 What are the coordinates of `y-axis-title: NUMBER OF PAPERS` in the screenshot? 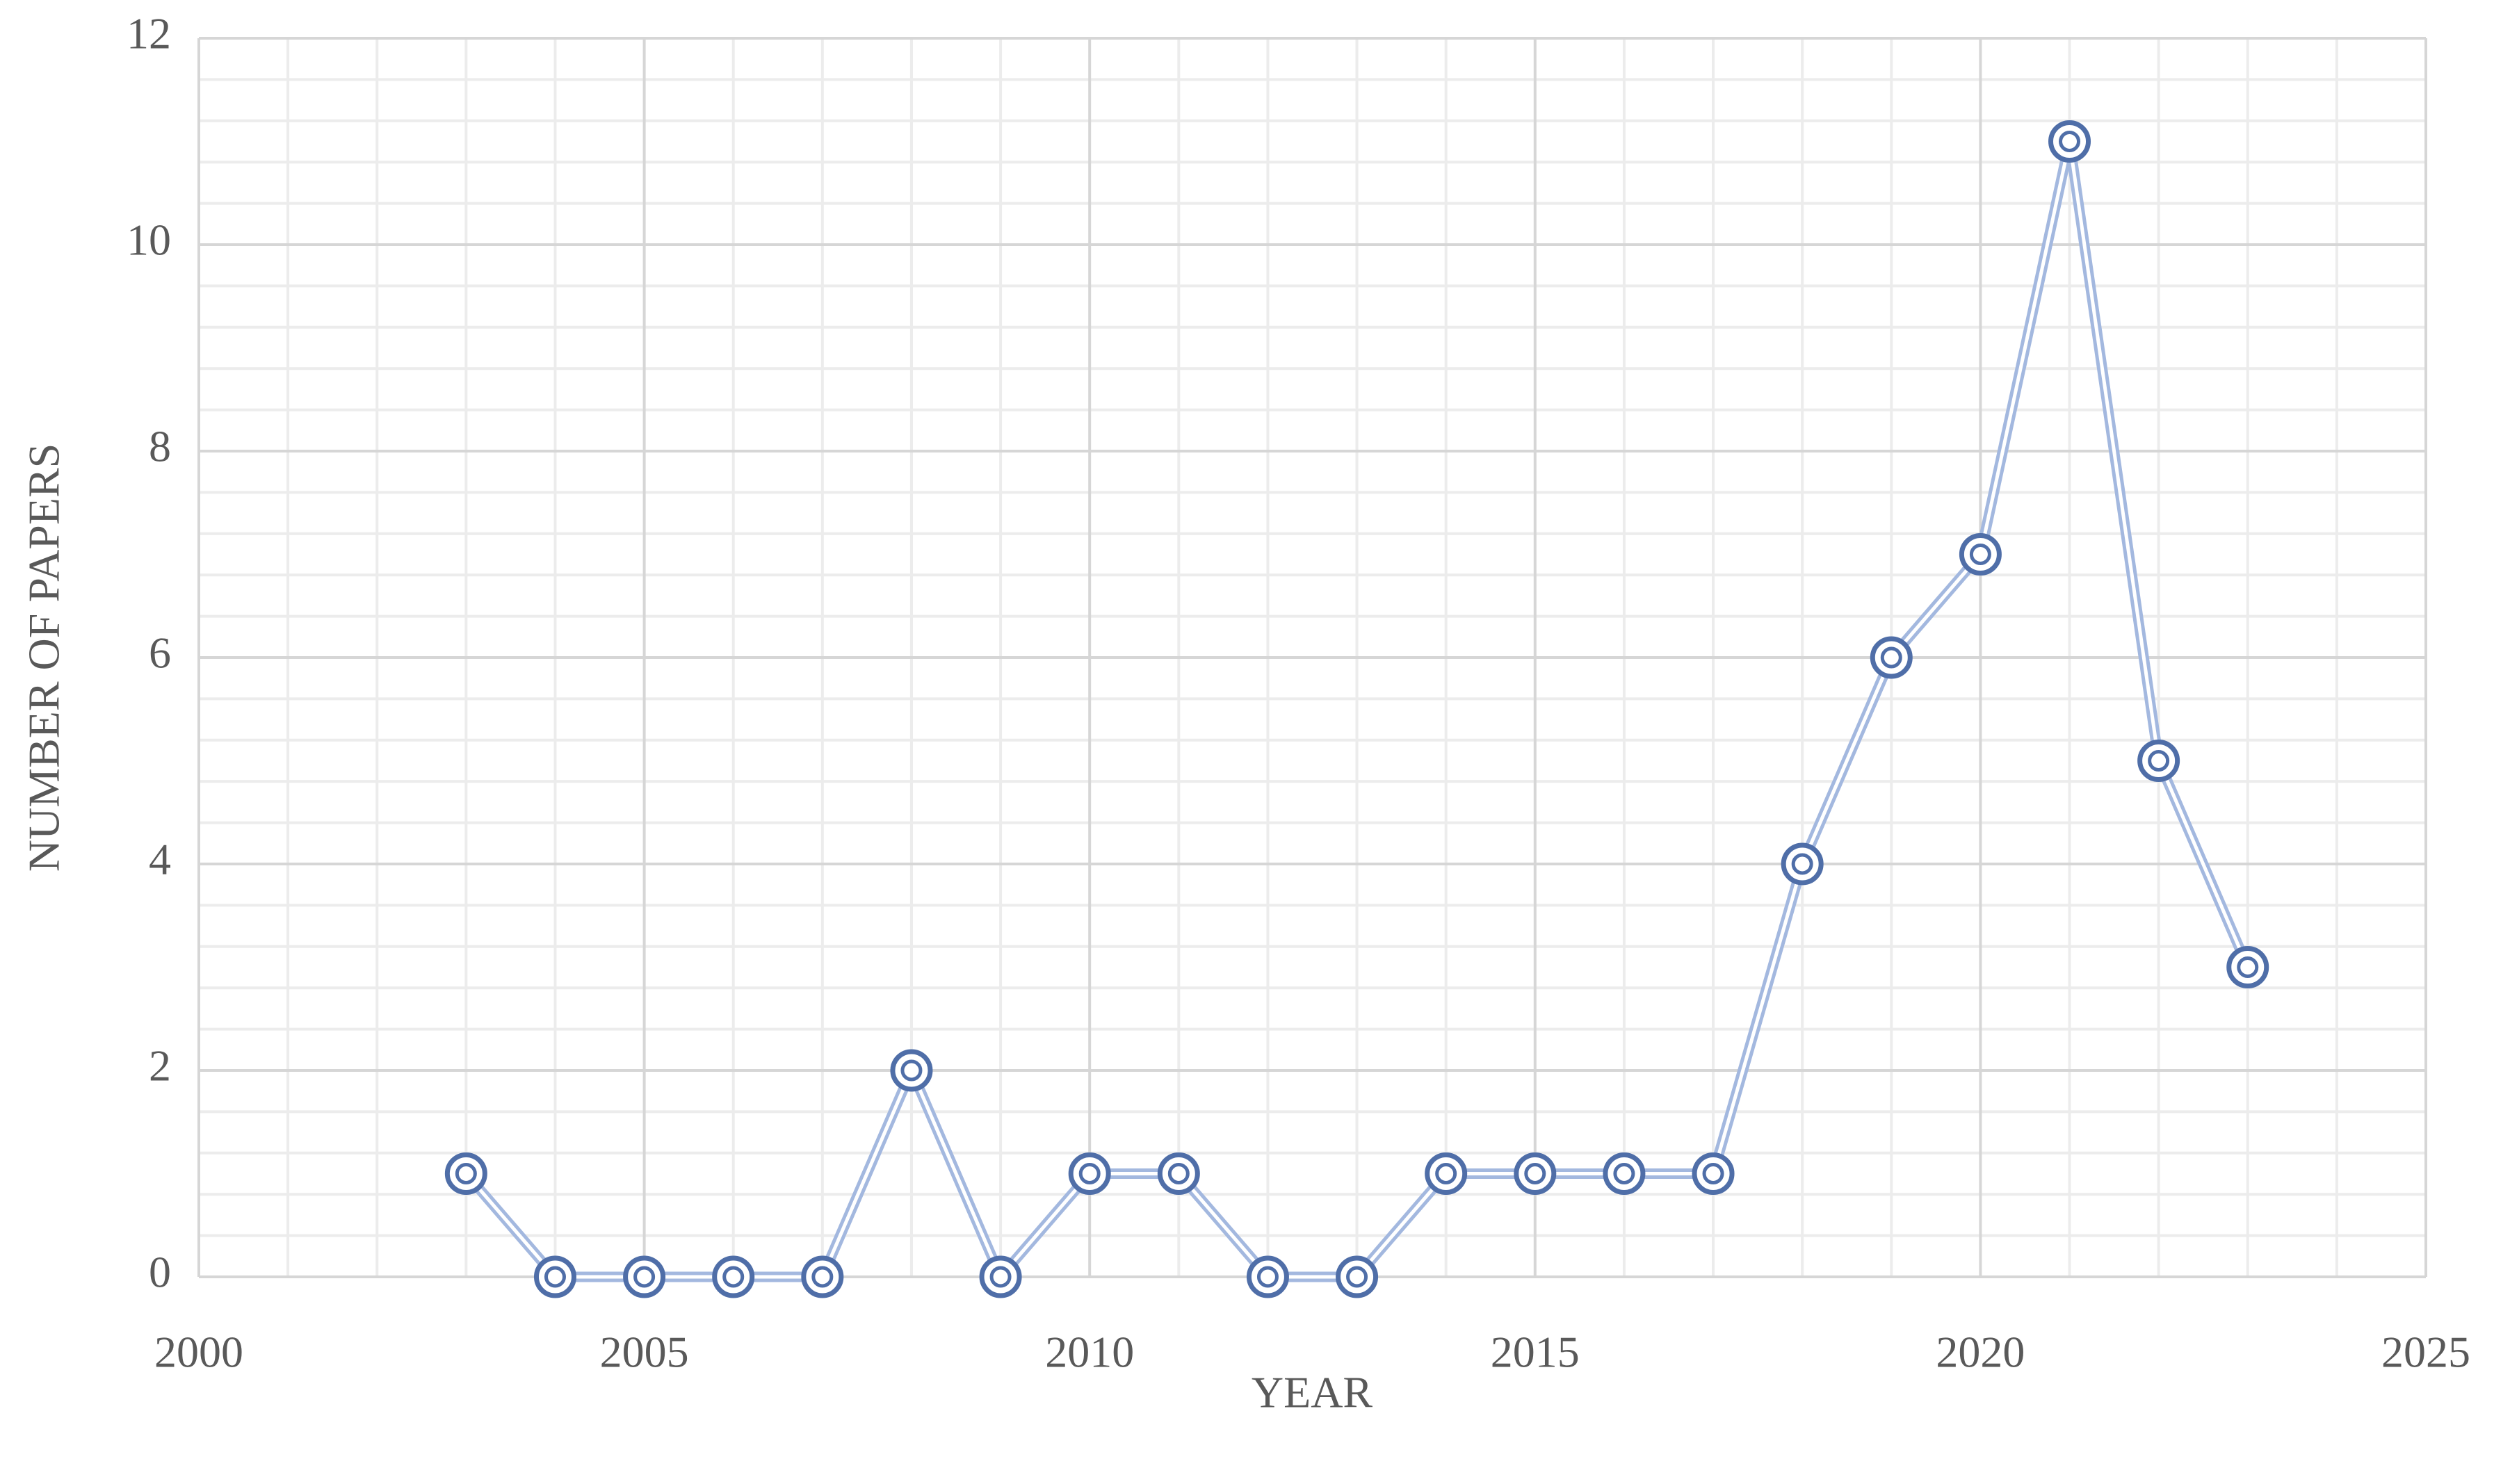 It's located at (44, 657).